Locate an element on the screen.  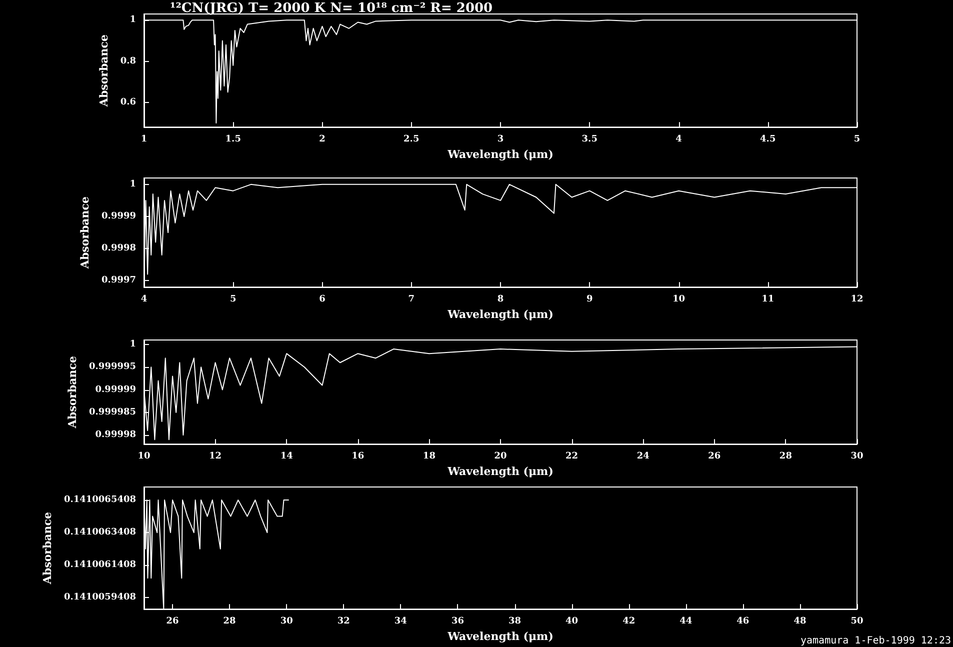
x-tick-label: 9 is located at coordinates (589, 299).